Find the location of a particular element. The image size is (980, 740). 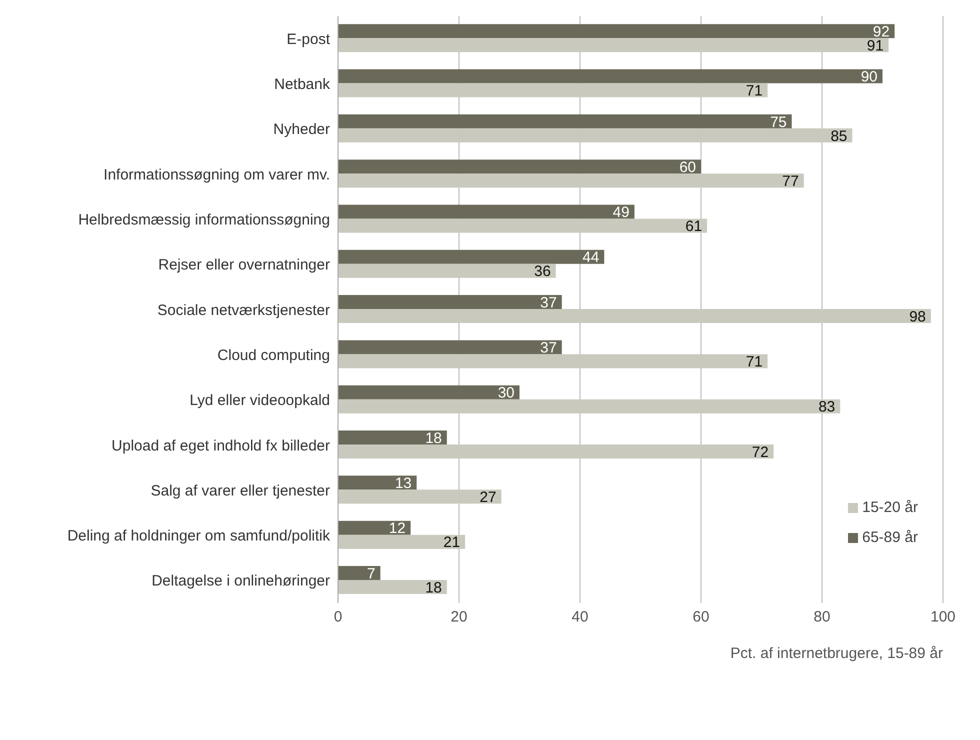

data-label: 7 is located at coordinates (371, 573).